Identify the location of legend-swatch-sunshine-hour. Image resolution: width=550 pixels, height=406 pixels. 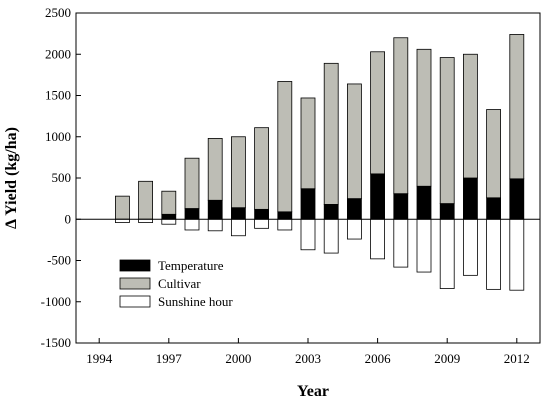
(135, 301).